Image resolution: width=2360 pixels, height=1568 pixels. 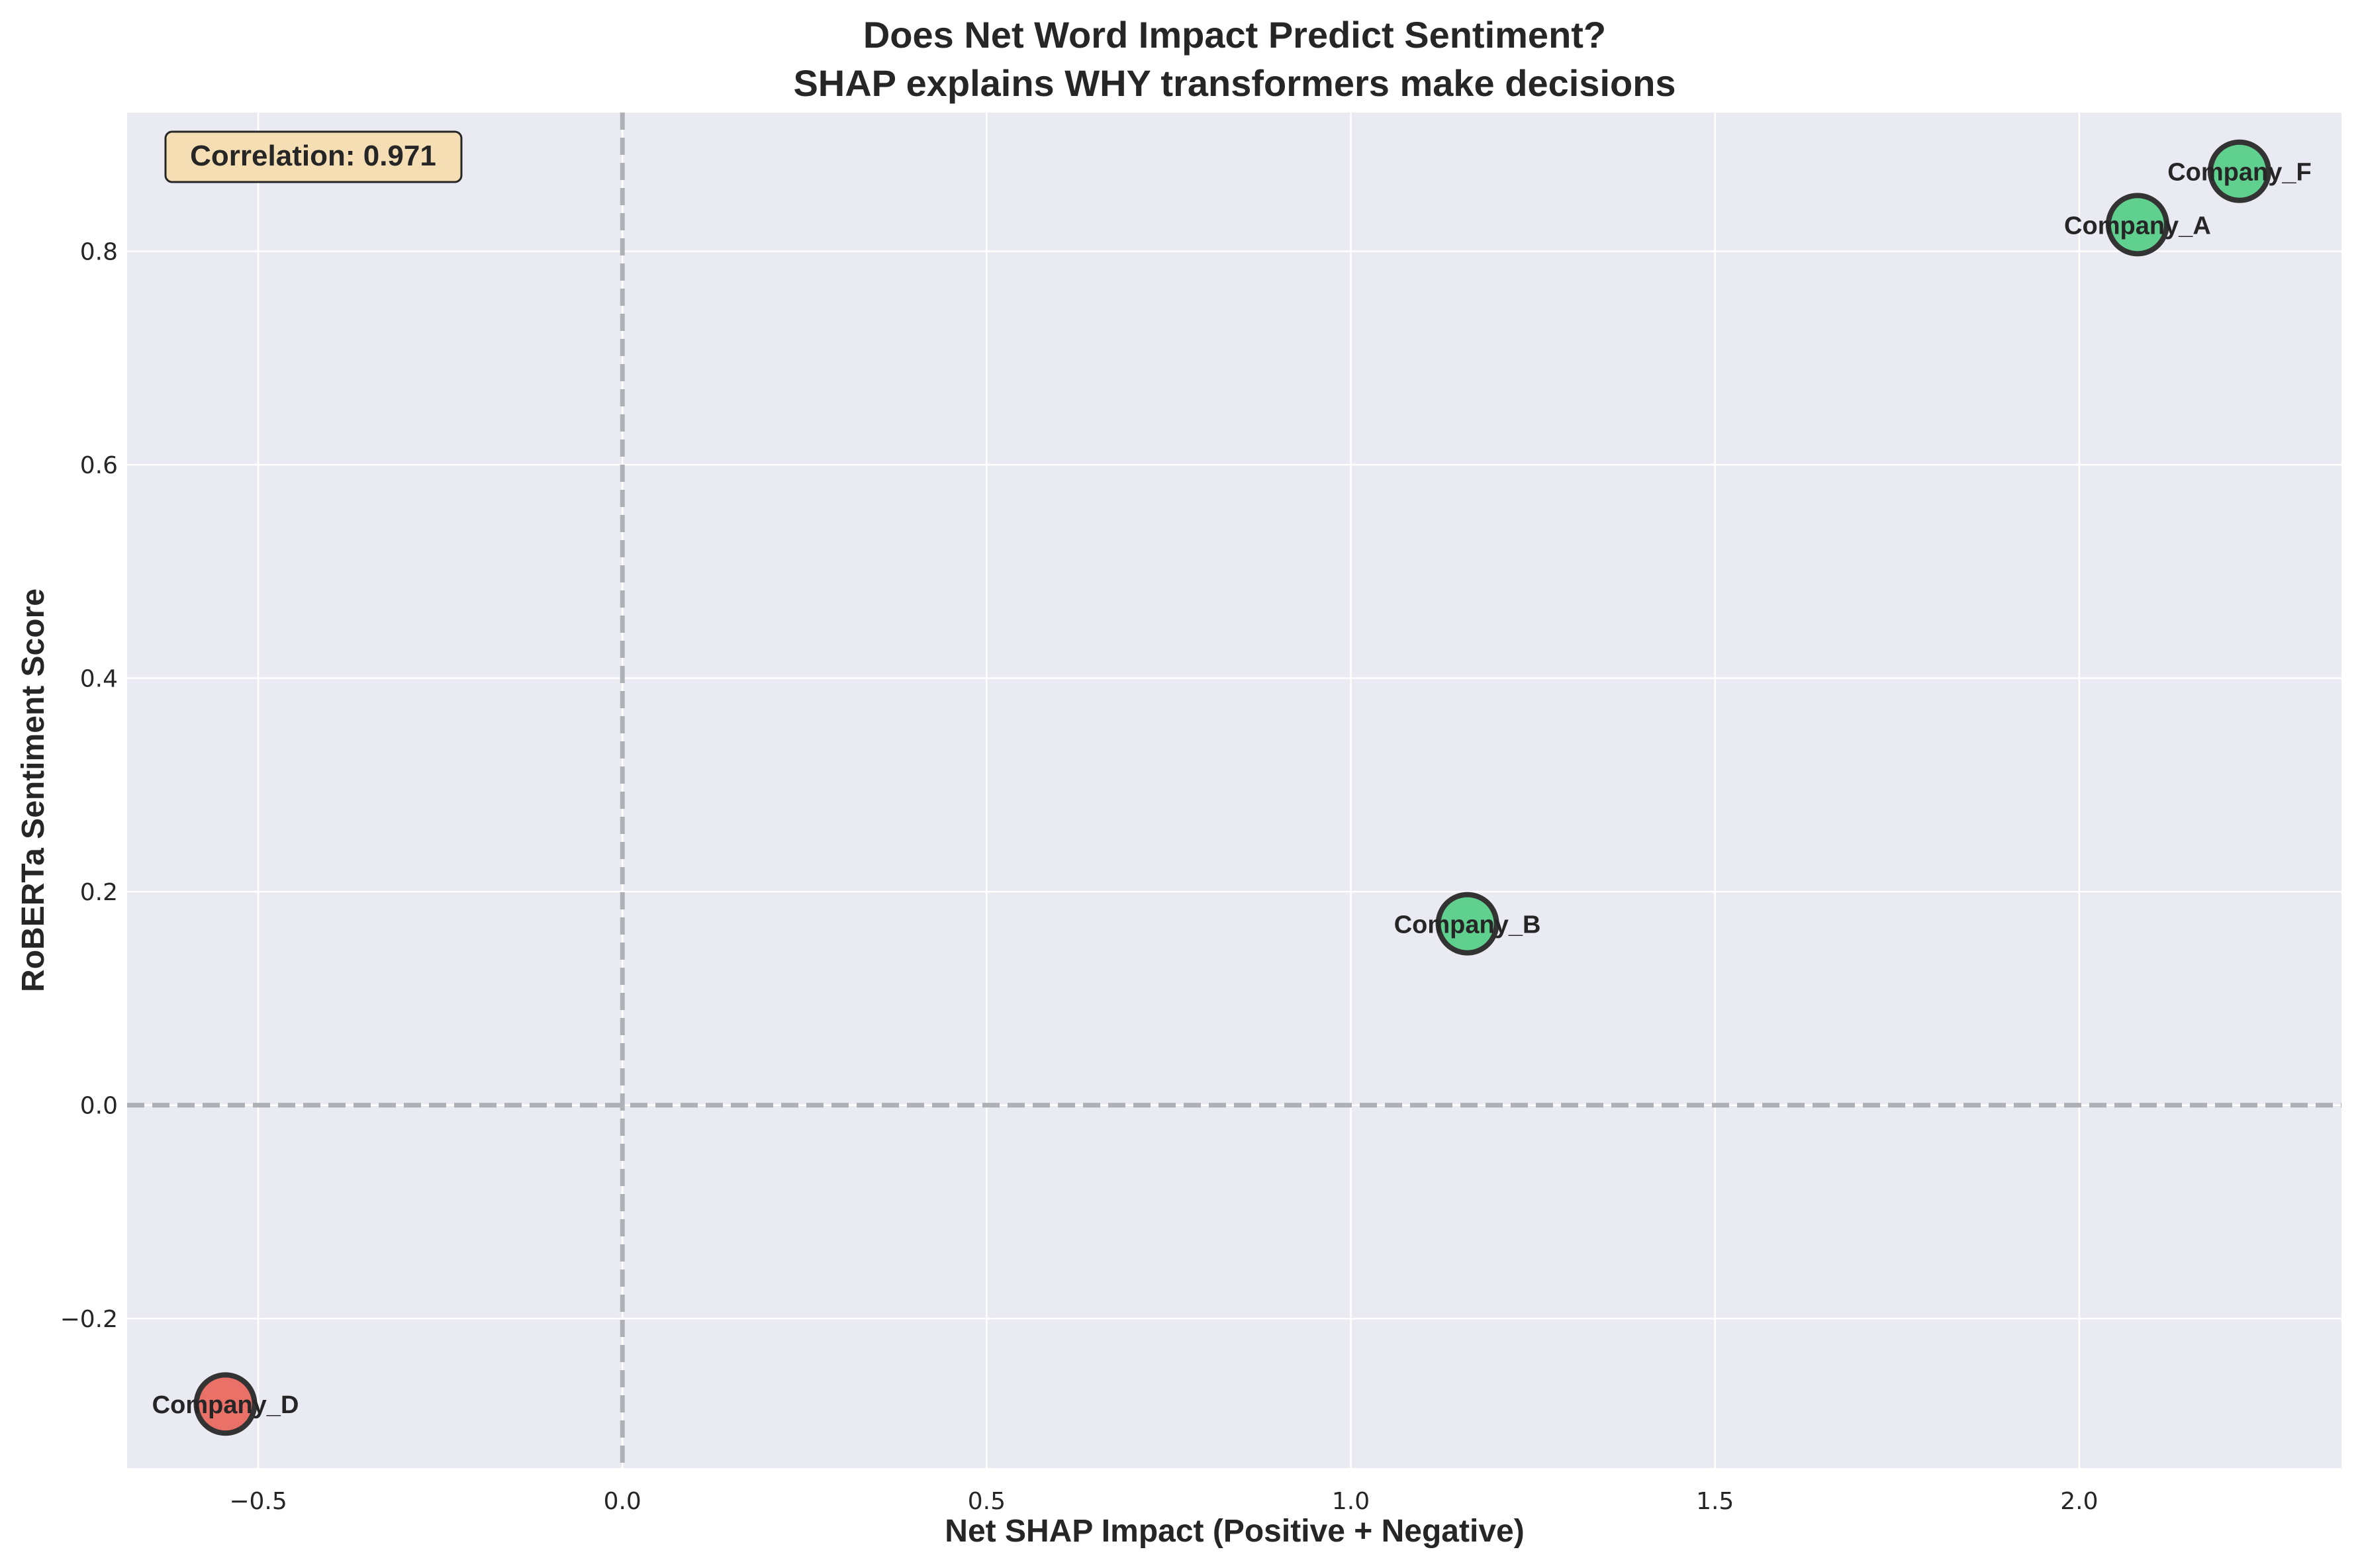 I want to click on point-label: Company_D, so click(x=225, y=1405).